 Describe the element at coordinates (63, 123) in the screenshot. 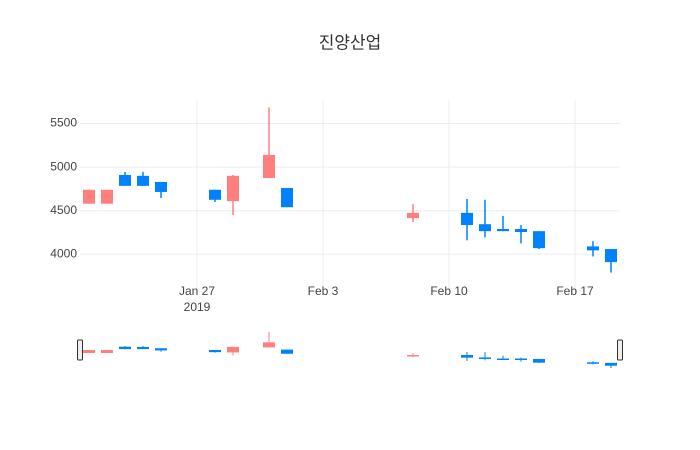

I see `y-tick-label: 5500` at that location.